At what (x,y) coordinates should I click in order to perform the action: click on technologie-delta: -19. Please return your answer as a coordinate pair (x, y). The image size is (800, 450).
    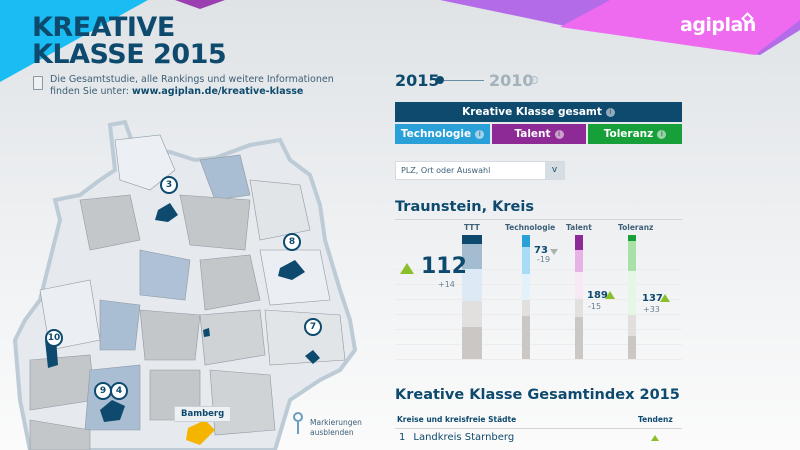
    Looking at the image, I should click on (544, 259).